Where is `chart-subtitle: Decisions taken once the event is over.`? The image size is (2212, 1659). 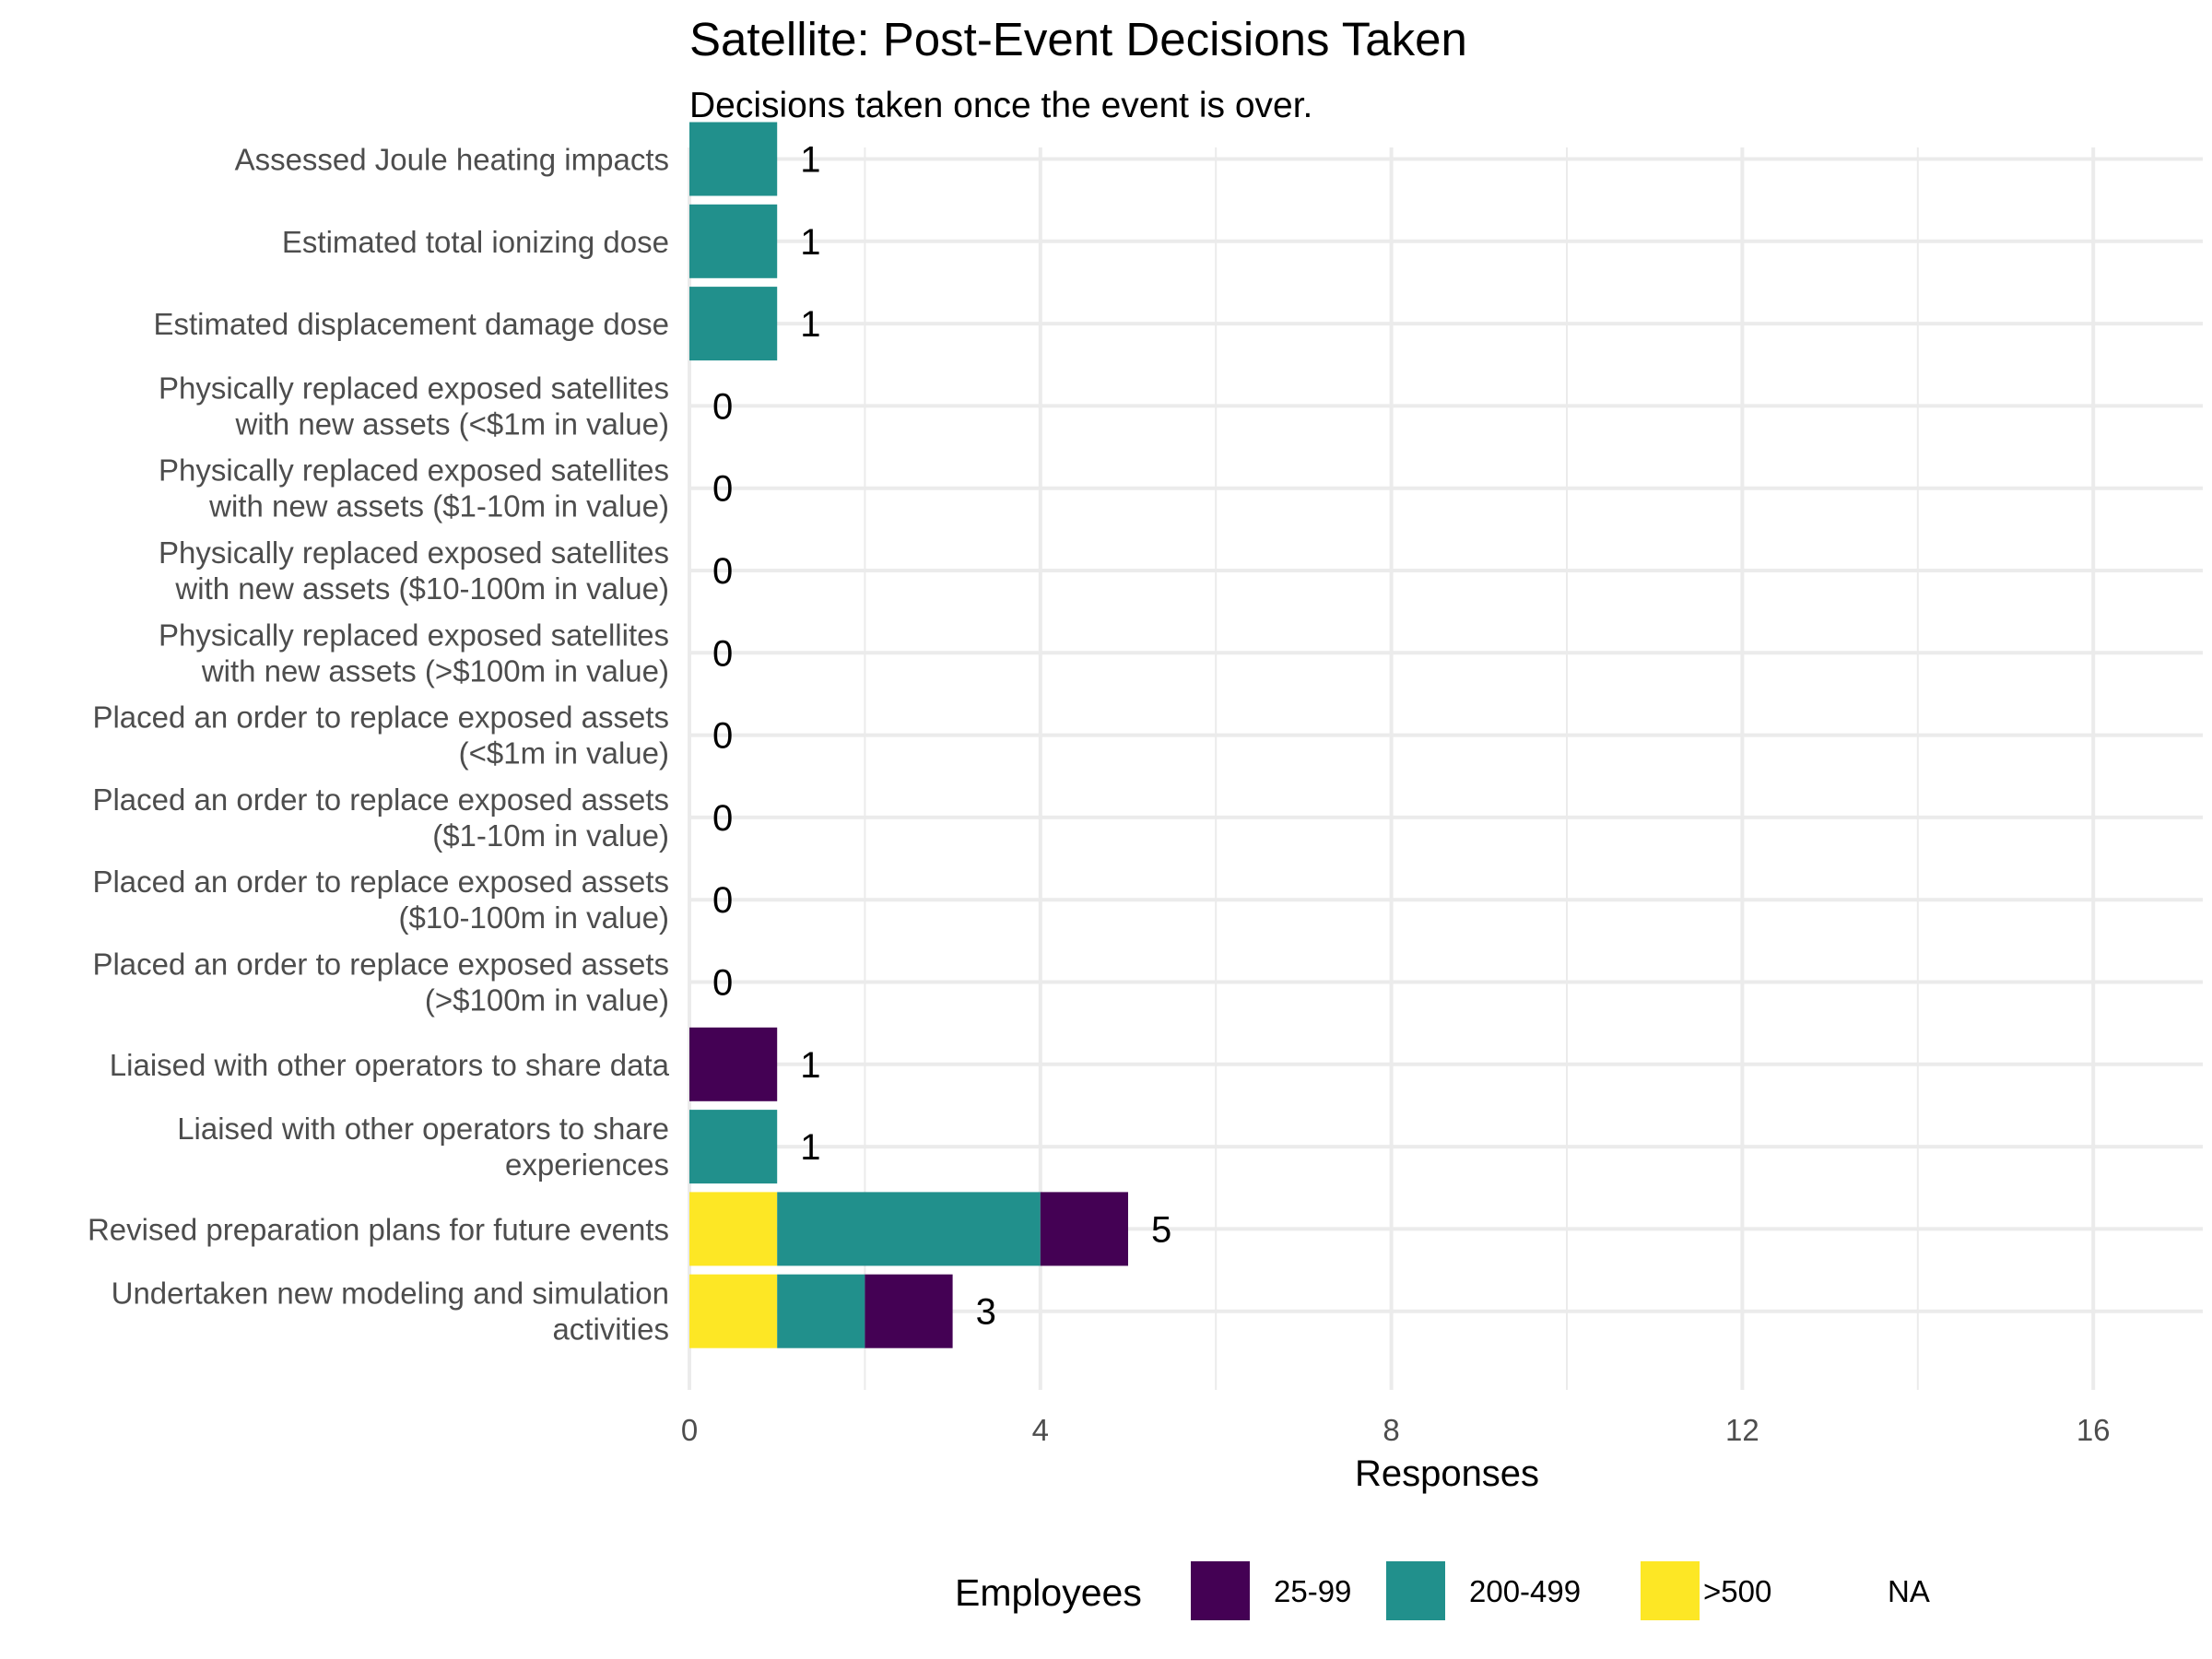 chart-subtitle: Decisions taken once the event is over. is located at coordinates (1000, 105).